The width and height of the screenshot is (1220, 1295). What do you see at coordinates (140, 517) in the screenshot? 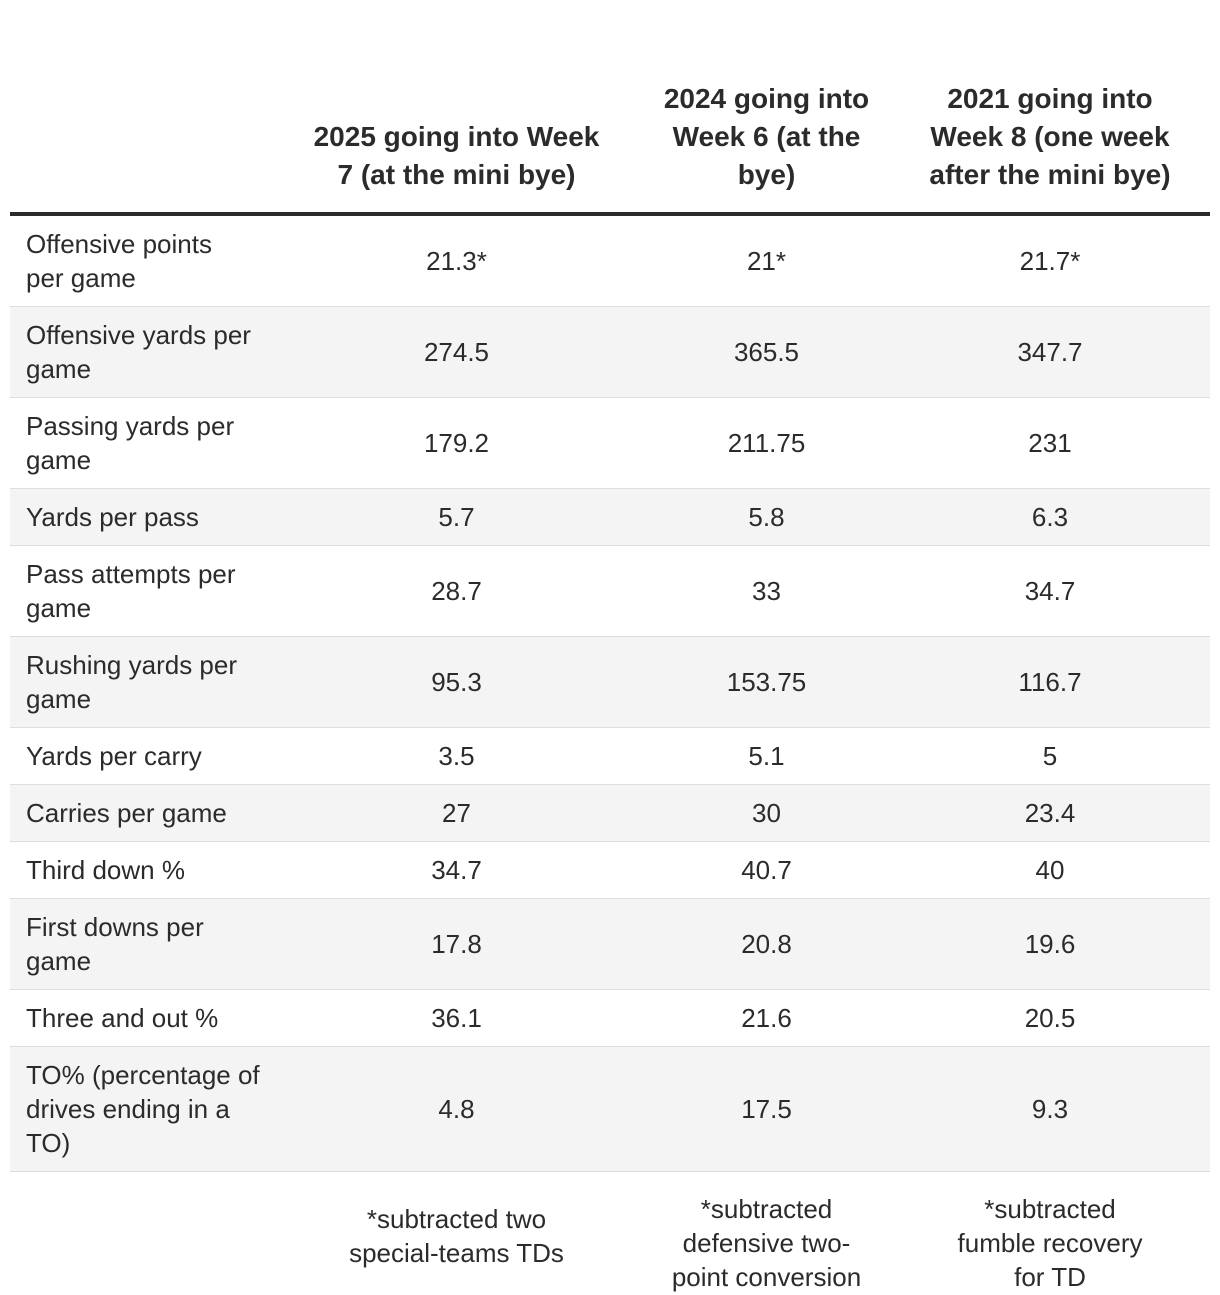
I see `row-label: Yards per pass` at bounding box center [140, 517].